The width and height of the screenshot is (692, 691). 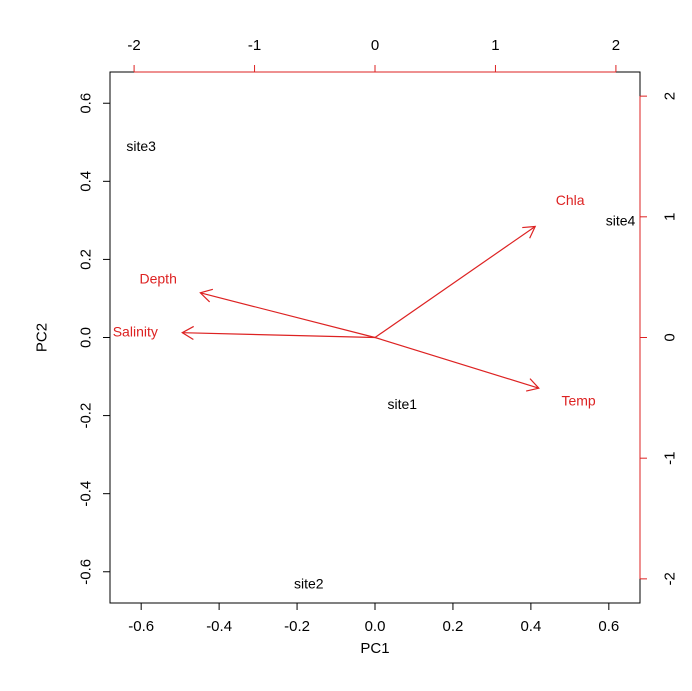 What do you see at coordinates (42, 337) in the screenshot?
I see `y-axis-title: PC2` at bounding box center [42, 337].